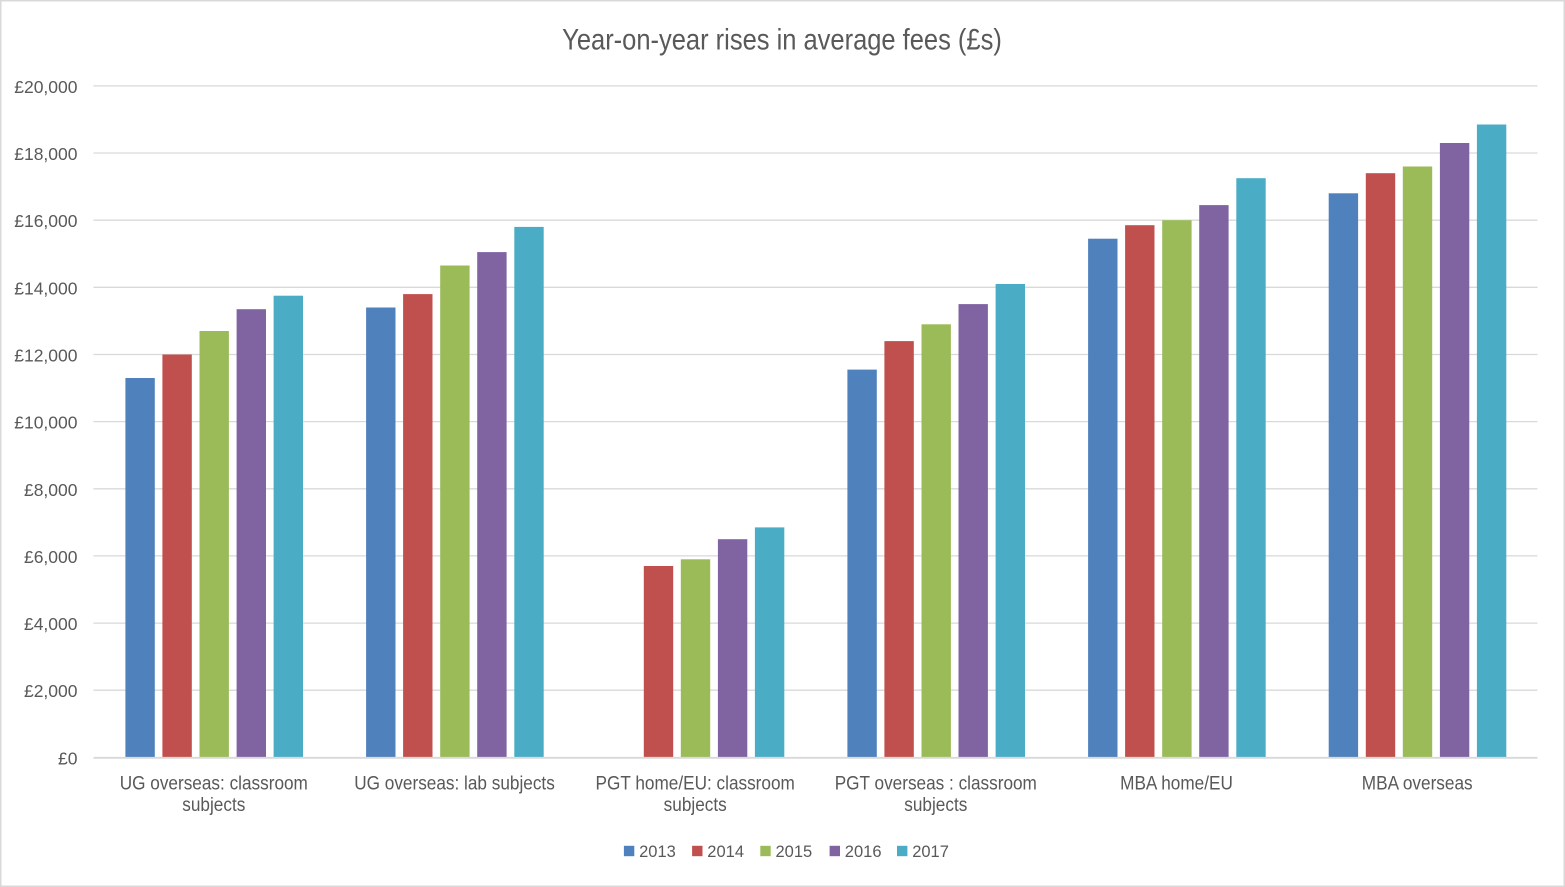  Describe the element at coordinates (51, 557) in the screenshot. I see `svg-text: £6,000` at that location.